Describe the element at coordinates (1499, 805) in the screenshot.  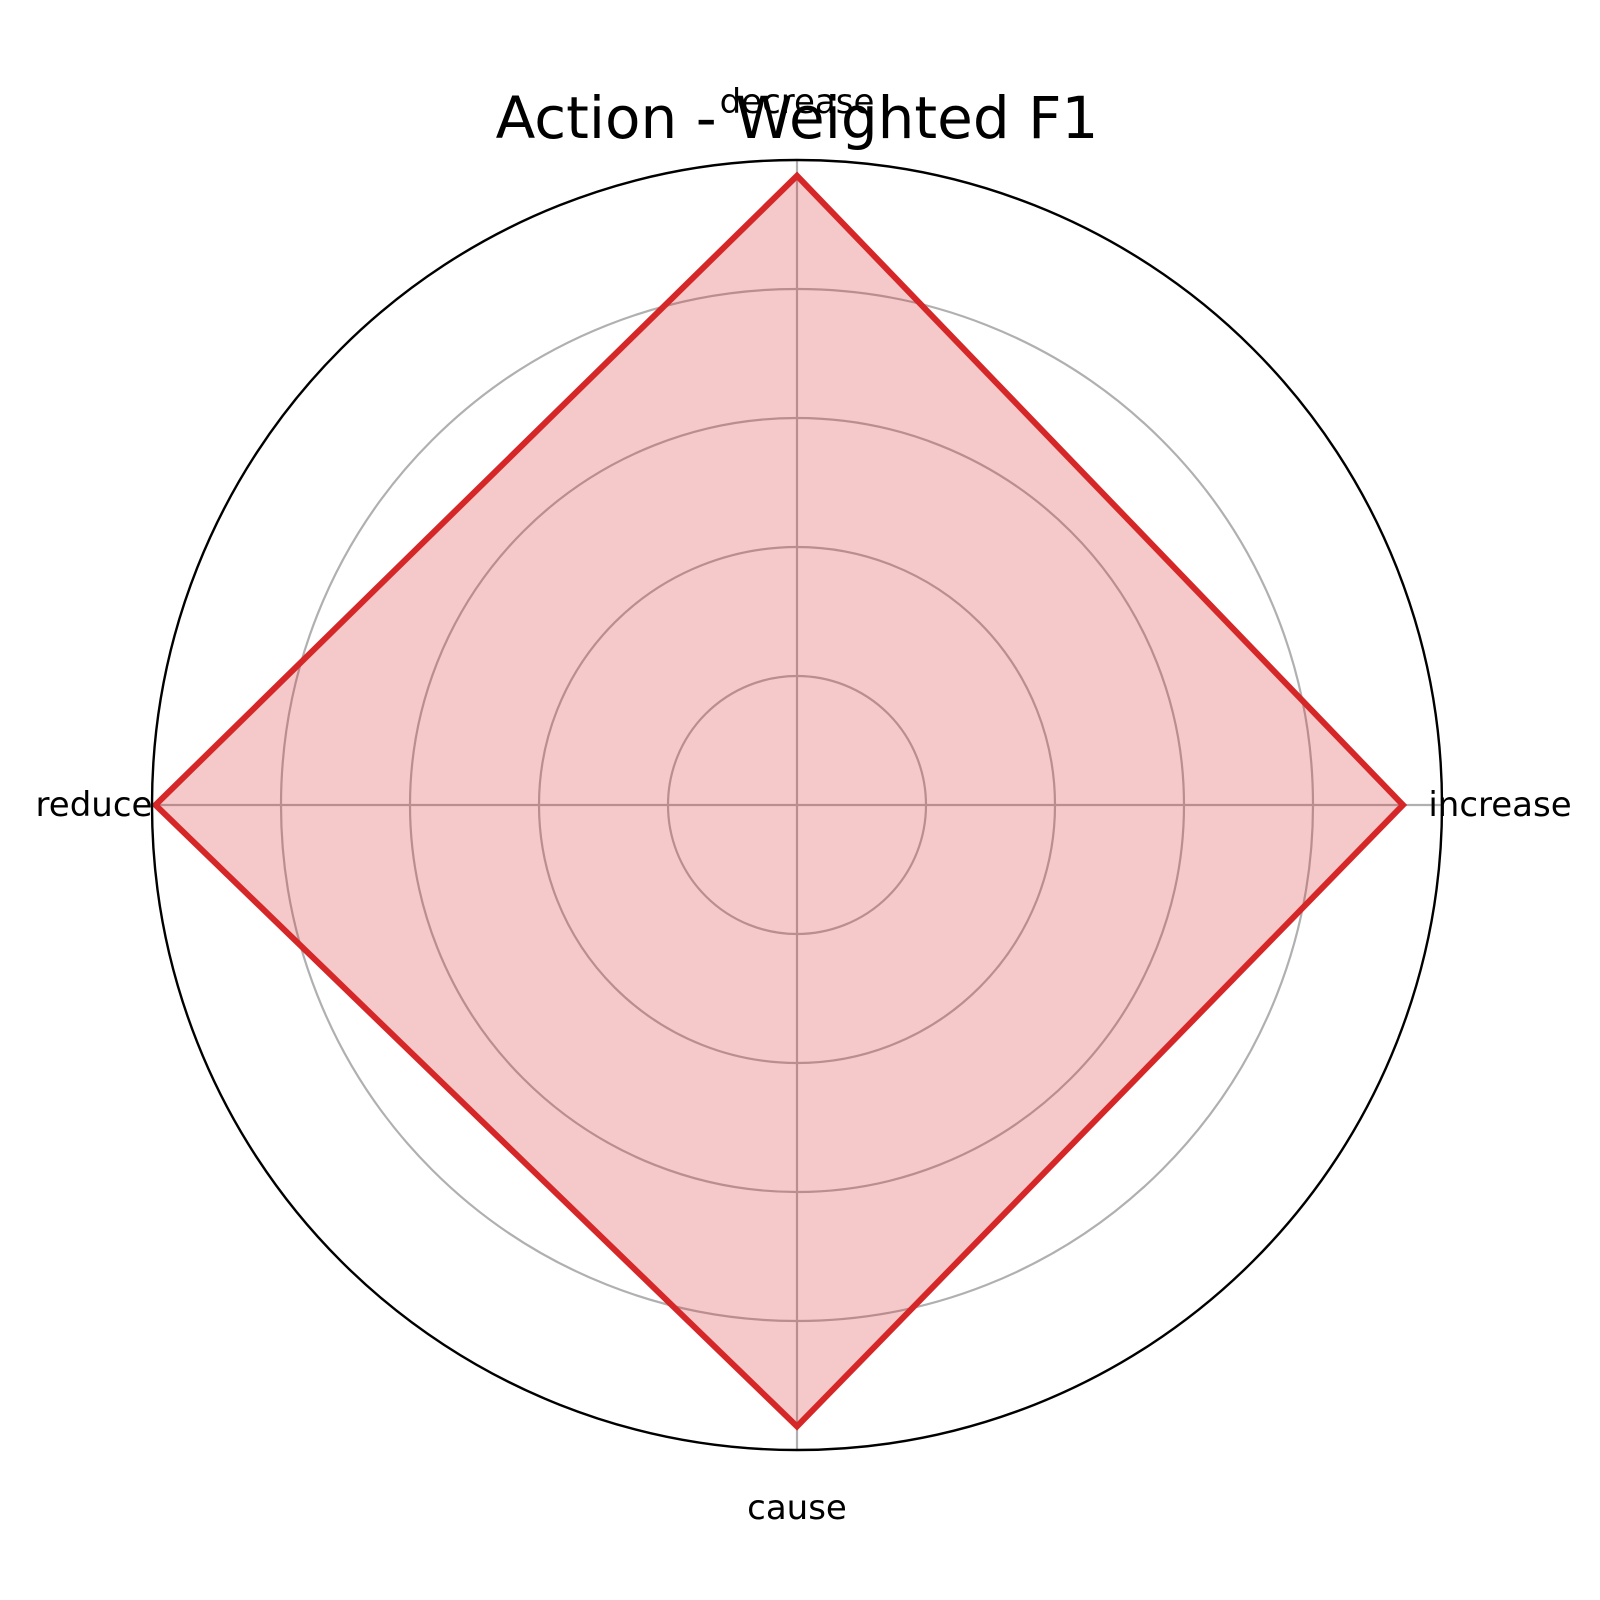
I see `axis-label-increase: increase` at that location.